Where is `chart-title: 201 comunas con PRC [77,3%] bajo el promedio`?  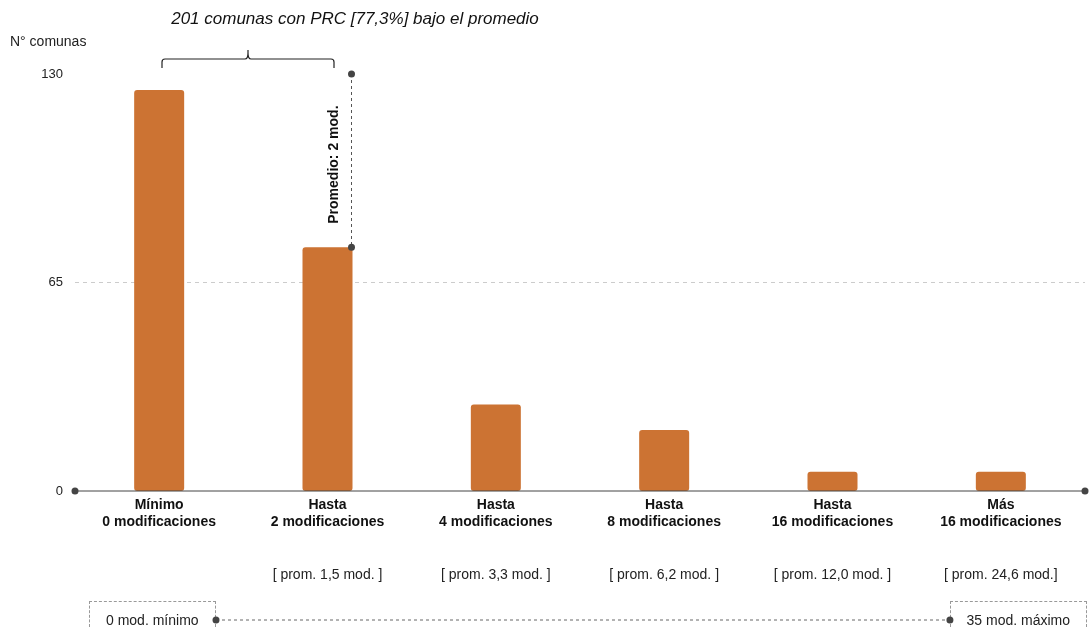
chart-title: 201 comunas con PRC [77,3%] bajo el promedio is located at coordinates (354, 18).